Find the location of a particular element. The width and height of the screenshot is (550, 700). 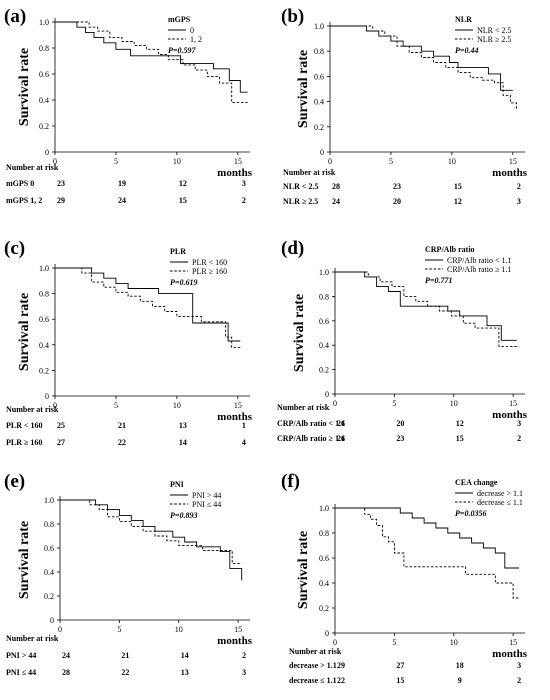

risk-row-label: CRP/Alb ratio ≥ 1.1 is located at coordinates (311, 438).